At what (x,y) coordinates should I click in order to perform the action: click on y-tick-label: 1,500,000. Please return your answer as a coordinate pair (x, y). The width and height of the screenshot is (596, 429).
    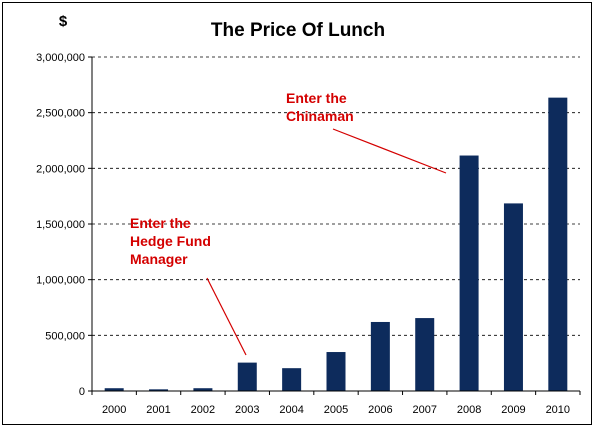
    Looking at the image, I should click on (60, 225).